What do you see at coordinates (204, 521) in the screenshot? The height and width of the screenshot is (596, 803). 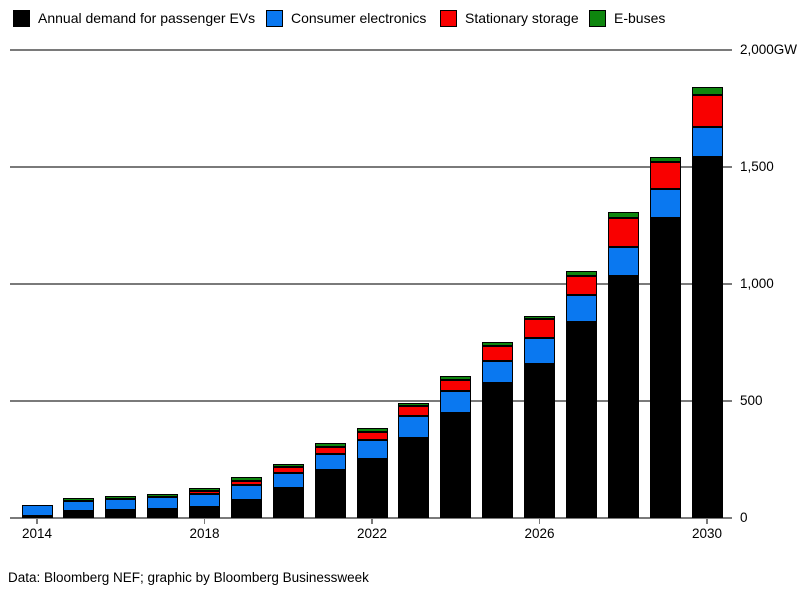 I see `x-tick-2018` at bounding box center [204, 521].